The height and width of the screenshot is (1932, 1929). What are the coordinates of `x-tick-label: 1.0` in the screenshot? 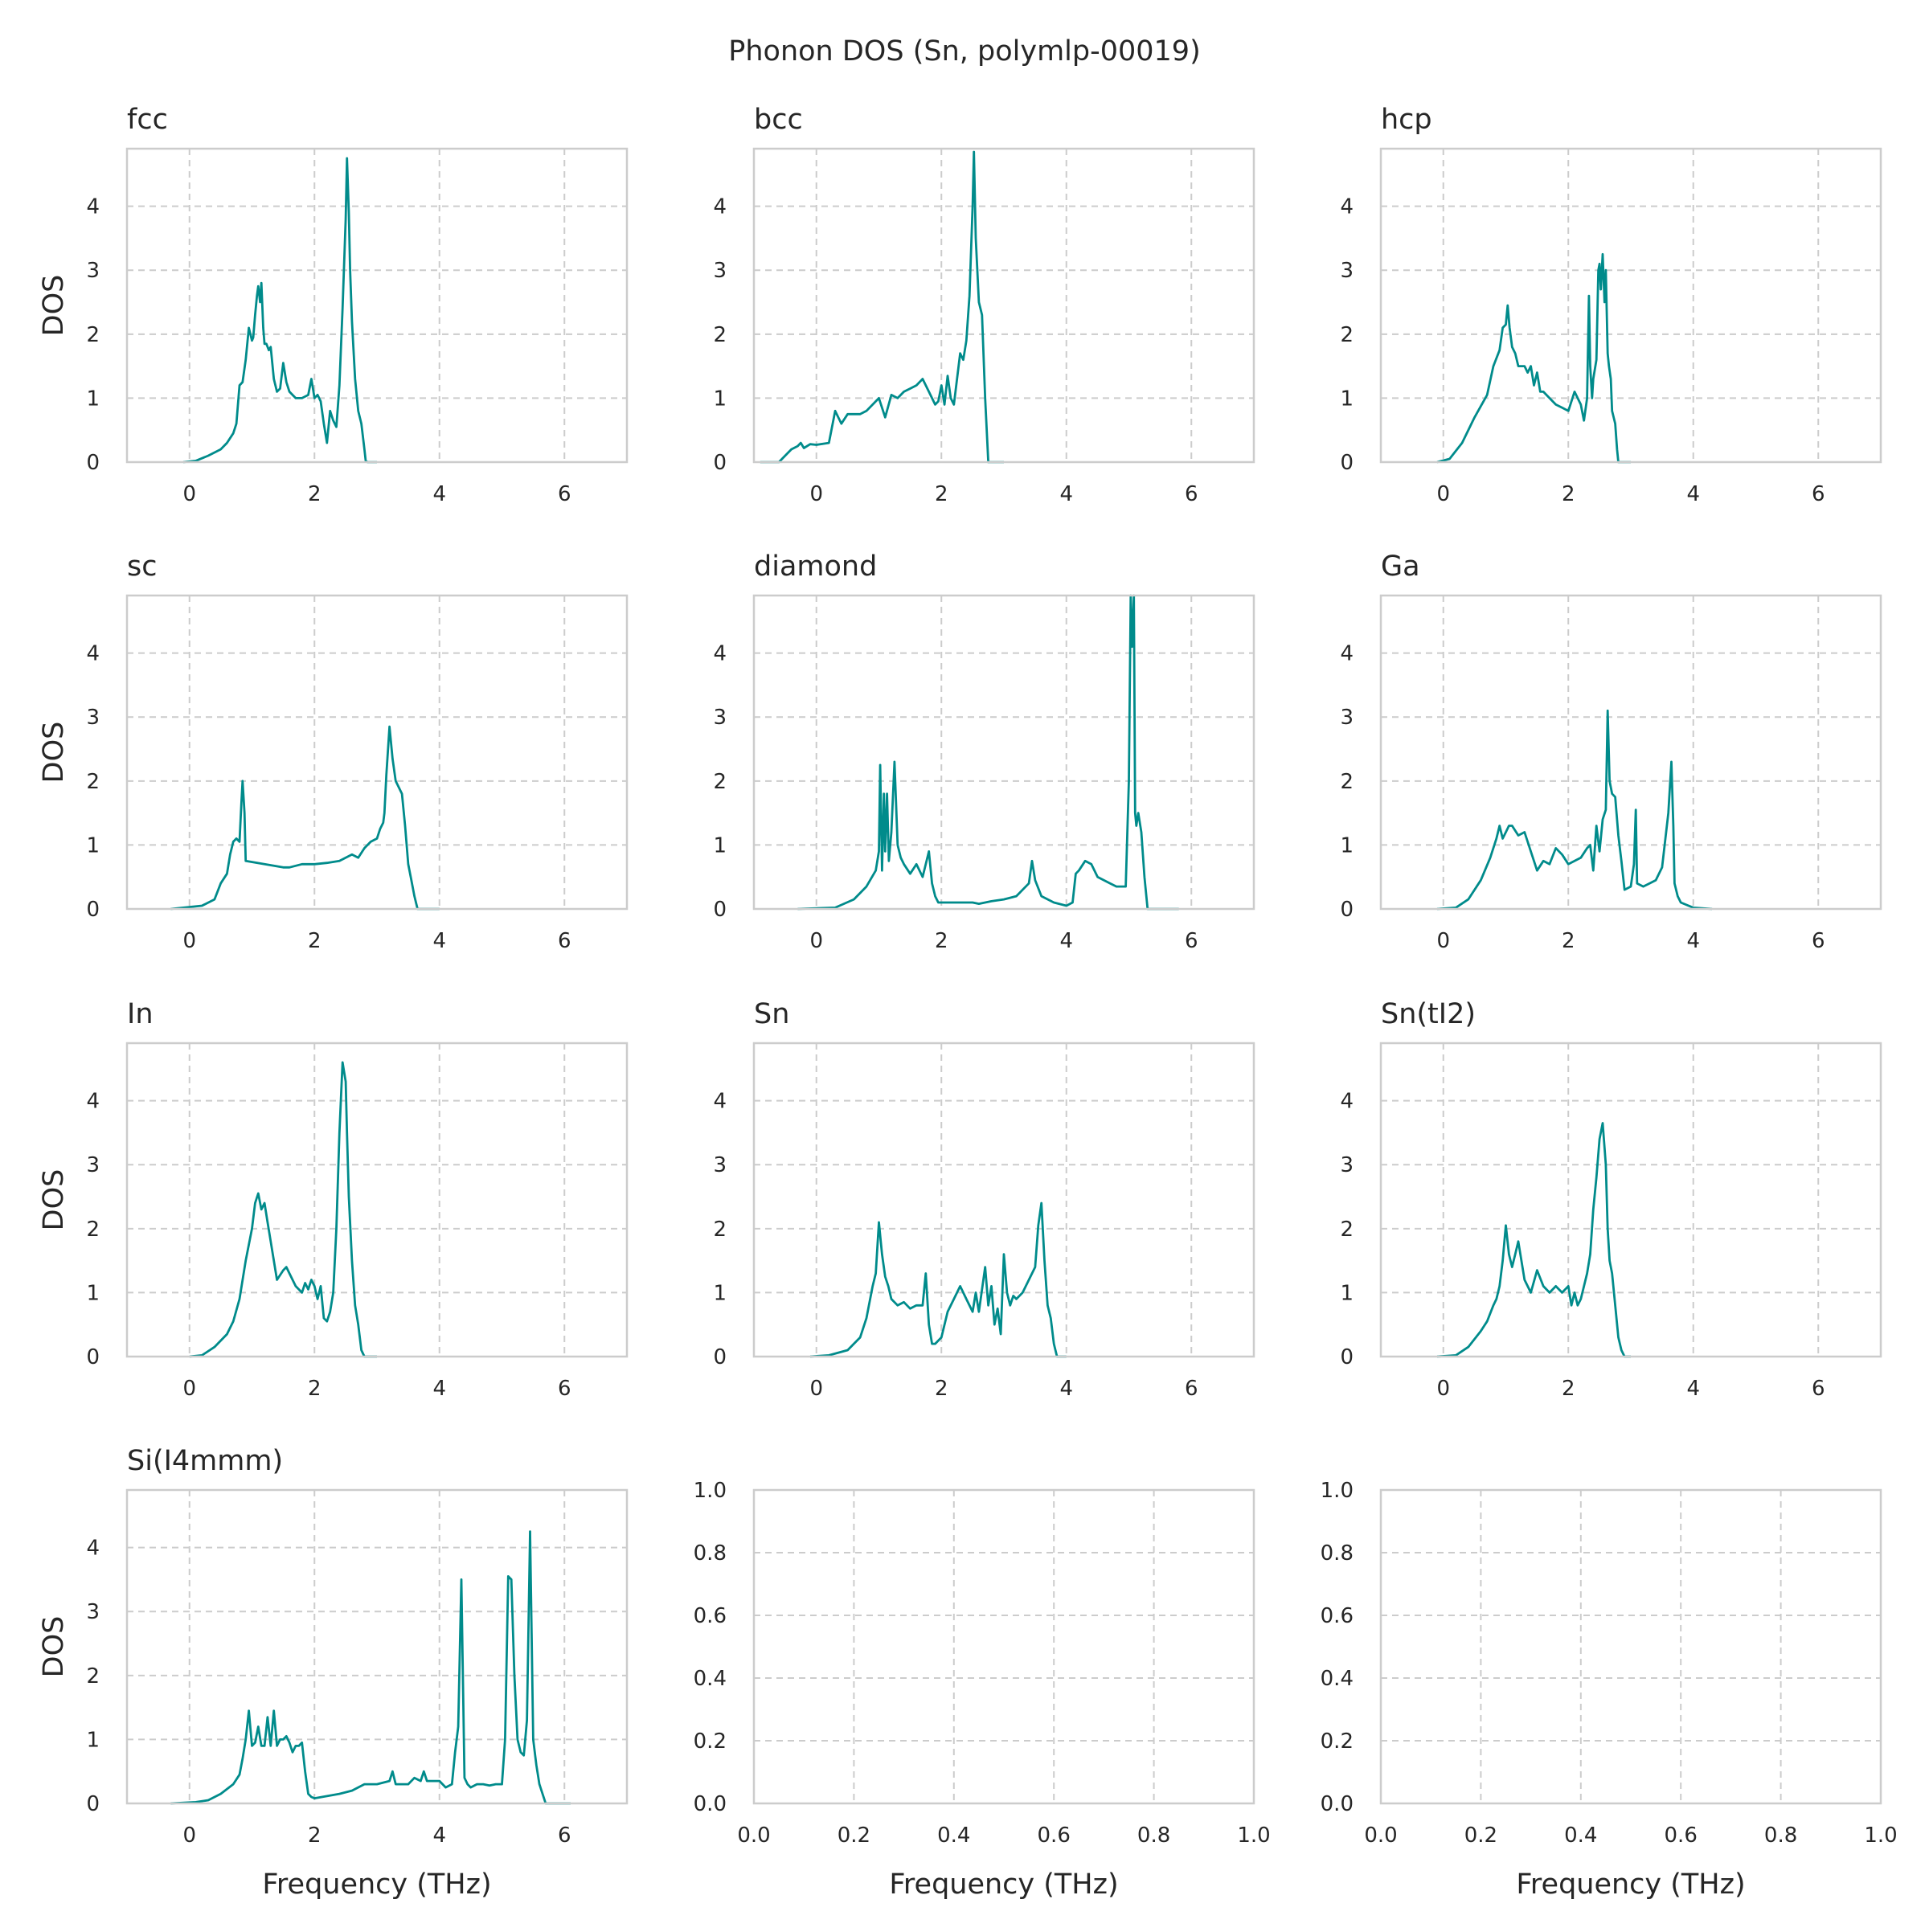 It's located at (1880, 1836).